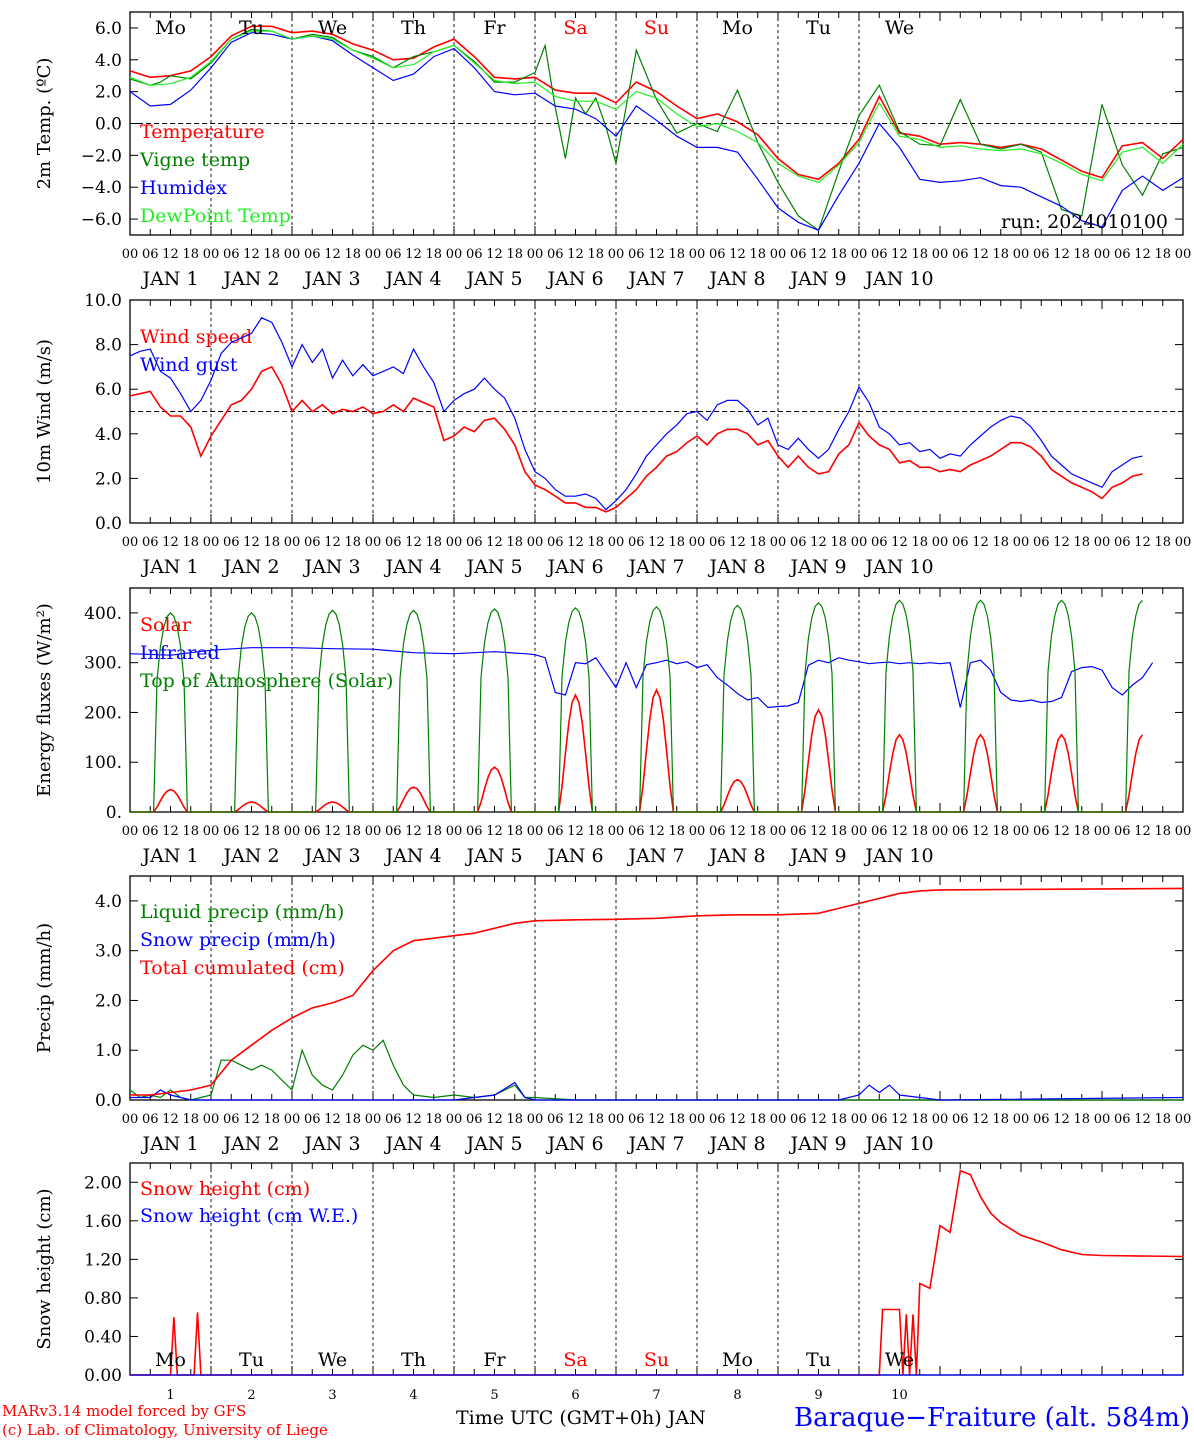  What do you see at coordinates (251, 1395) in the screenshot?
I see `day-number: 2` at bounding box center [251, 1395].